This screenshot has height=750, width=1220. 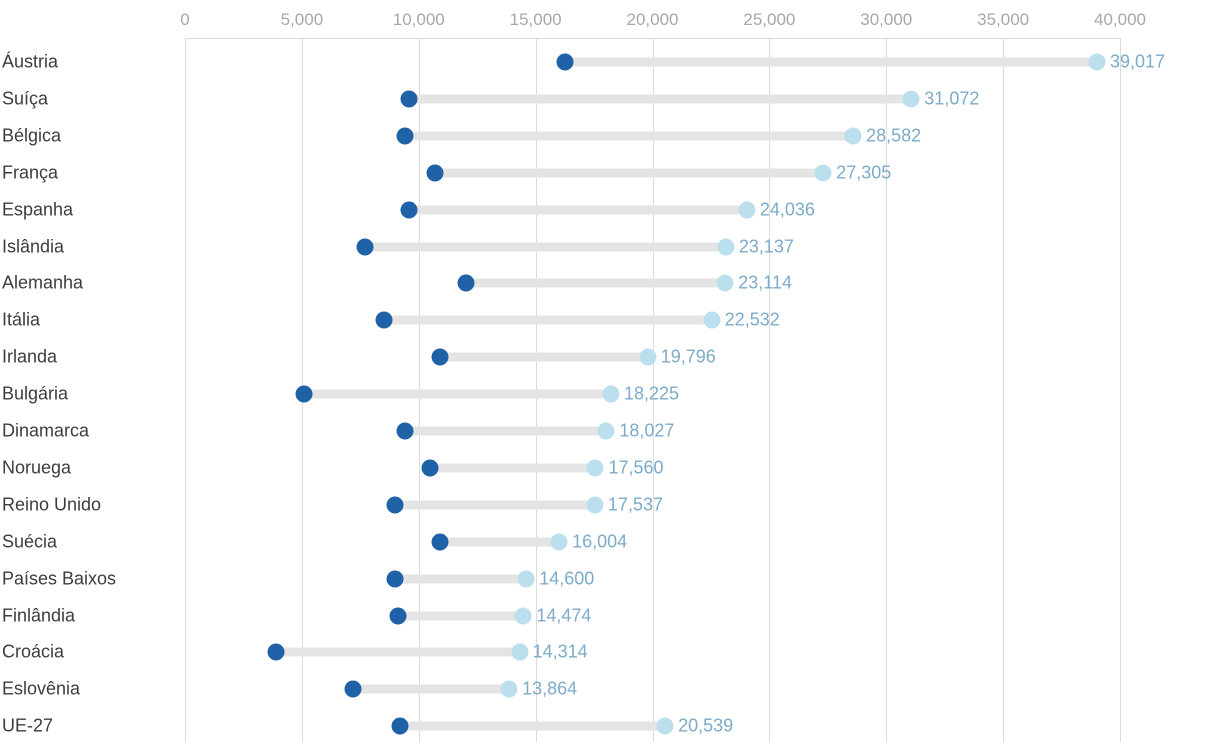 I want to click on value-label: 27,305, so click(x=864, y=172).